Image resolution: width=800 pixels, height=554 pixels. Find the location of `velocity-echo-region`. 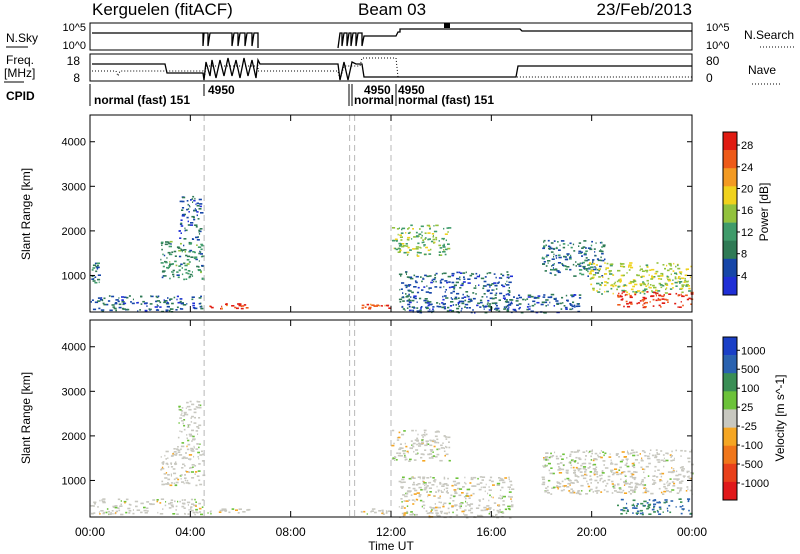

velocity-echo-region is located at coordinates (183, 466).